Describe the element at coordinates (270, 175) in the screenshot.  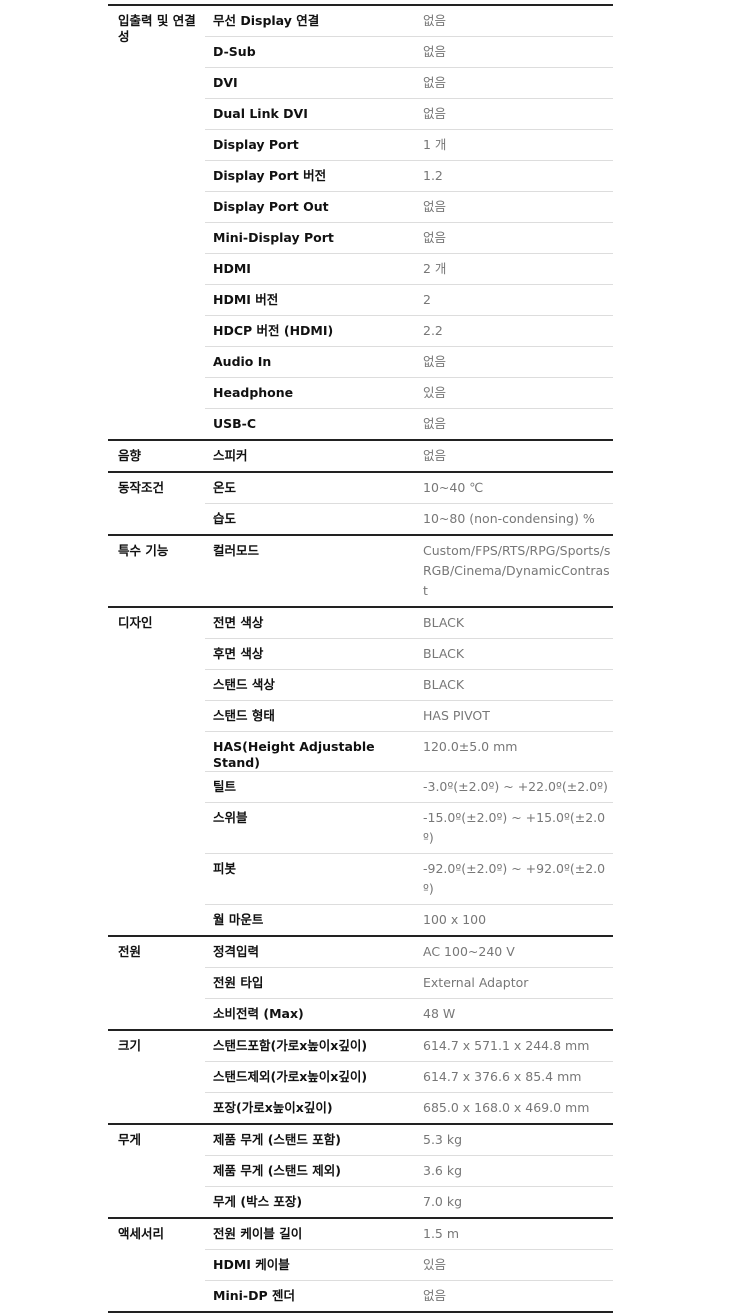
I see `spec-label: Display Port 버전` at that location.